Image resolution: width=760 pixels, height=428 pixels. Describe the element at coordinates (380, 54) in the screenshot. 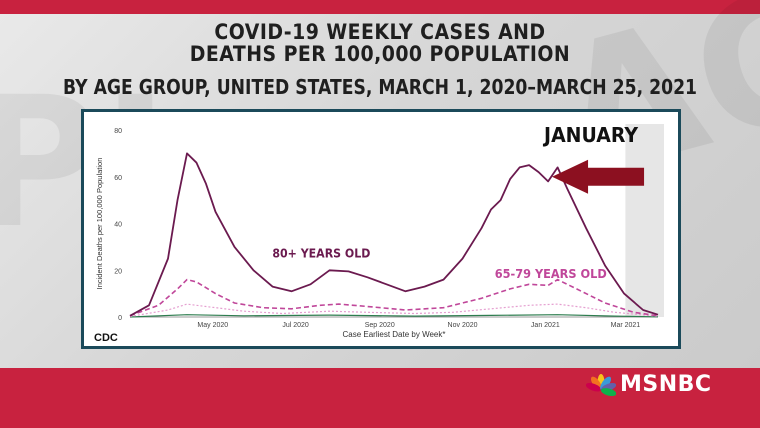

I see `title-line-2: DEATHS PER 100,000 POPULATION` at that location.